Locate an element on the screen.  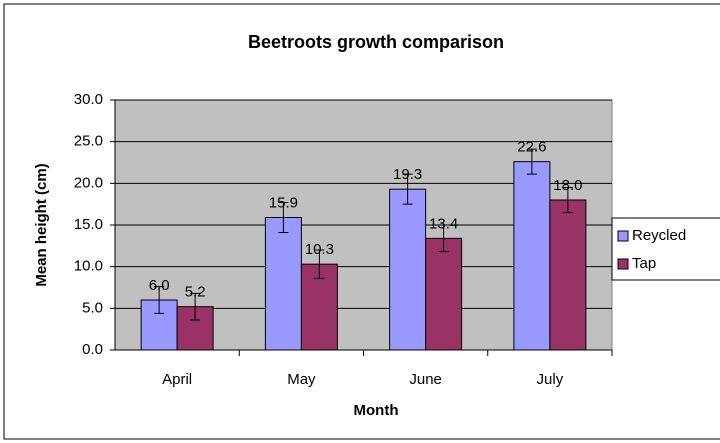
y-tick-label: 25.0 is located at coordinates (88, 141).